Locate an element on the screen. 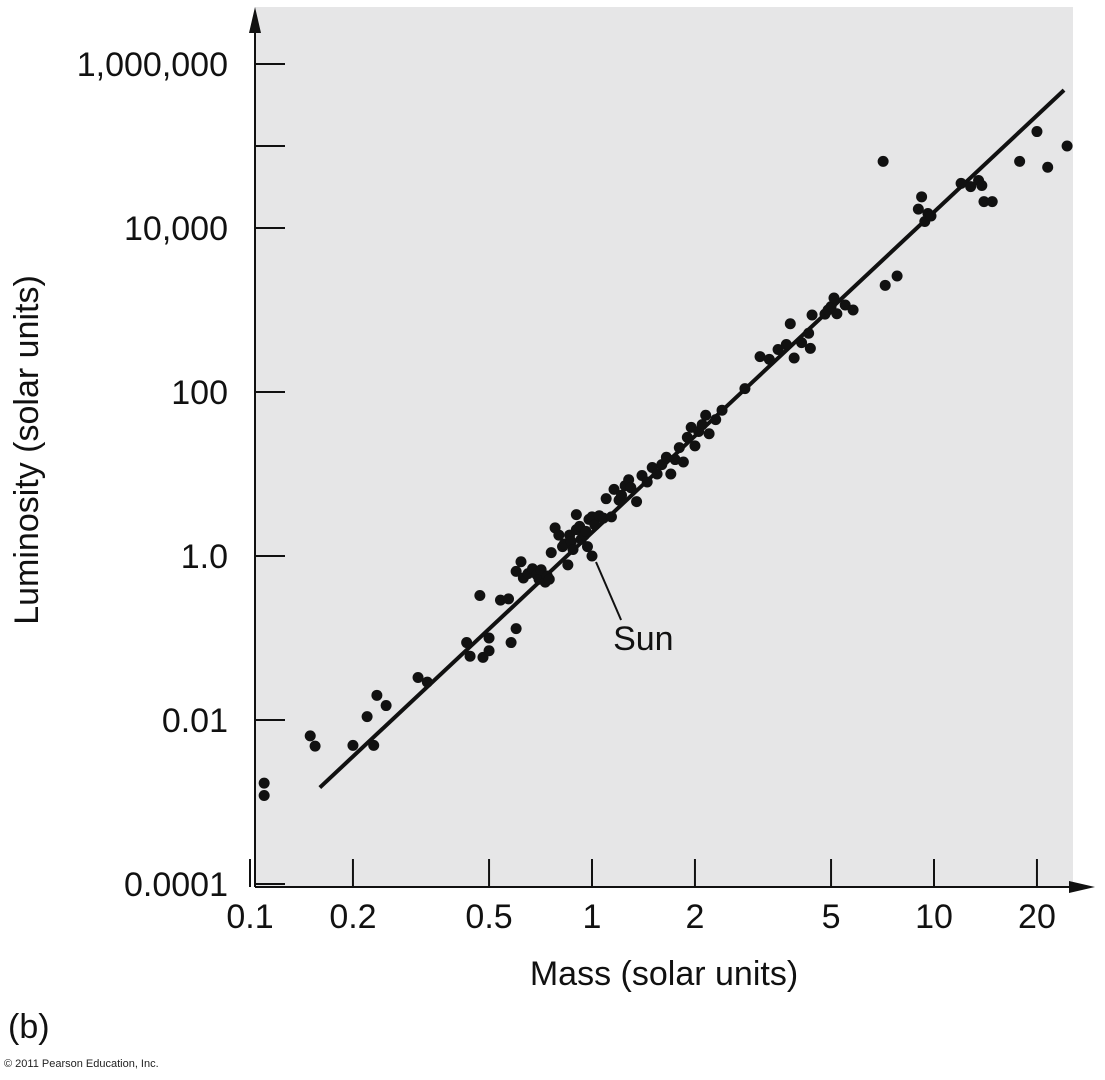 Image resolution: width=1105 pixels, height=1080 pixels. x-tick-label: 10 is located at coordinates (934, 917).